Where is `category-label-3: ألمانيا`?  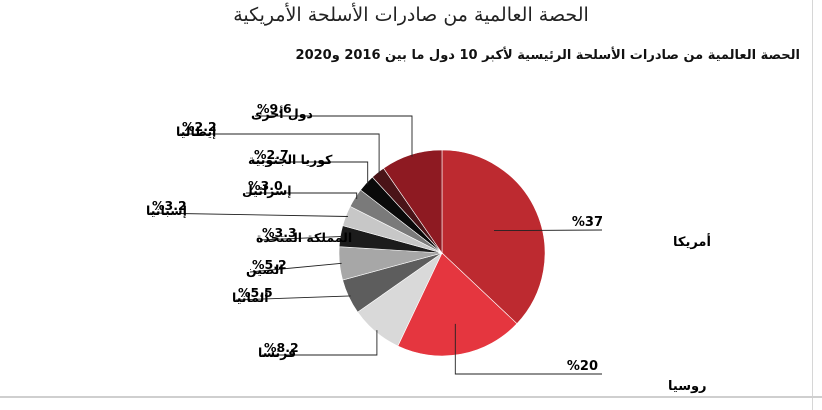
category-label-3: ألمانيا is located at coordinates (250, 297).